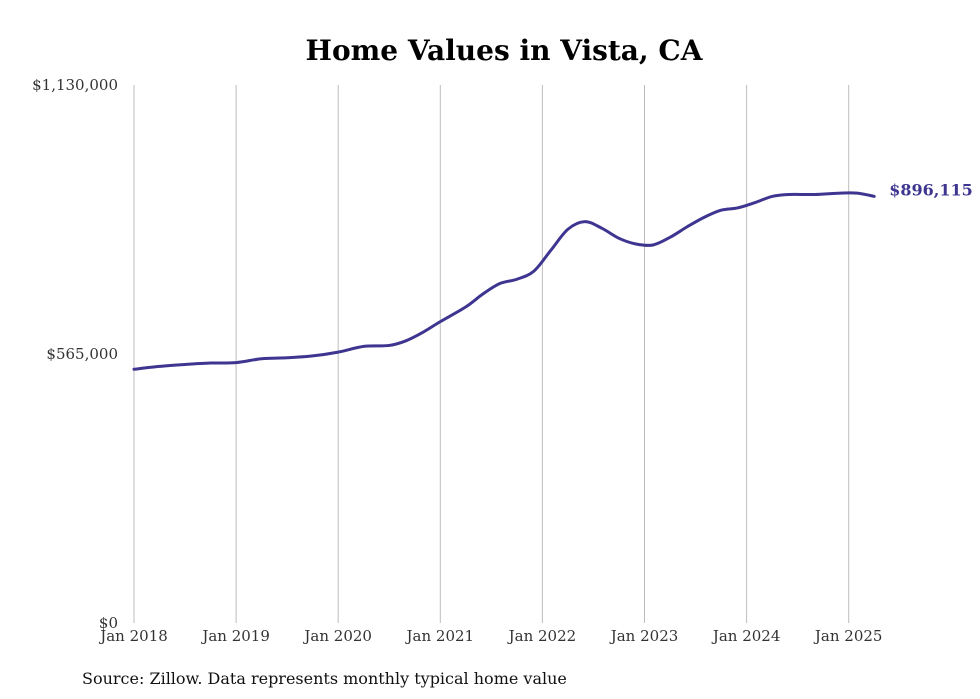  I want to click on x-tick-label: Jan 2023, so click(644, 636).